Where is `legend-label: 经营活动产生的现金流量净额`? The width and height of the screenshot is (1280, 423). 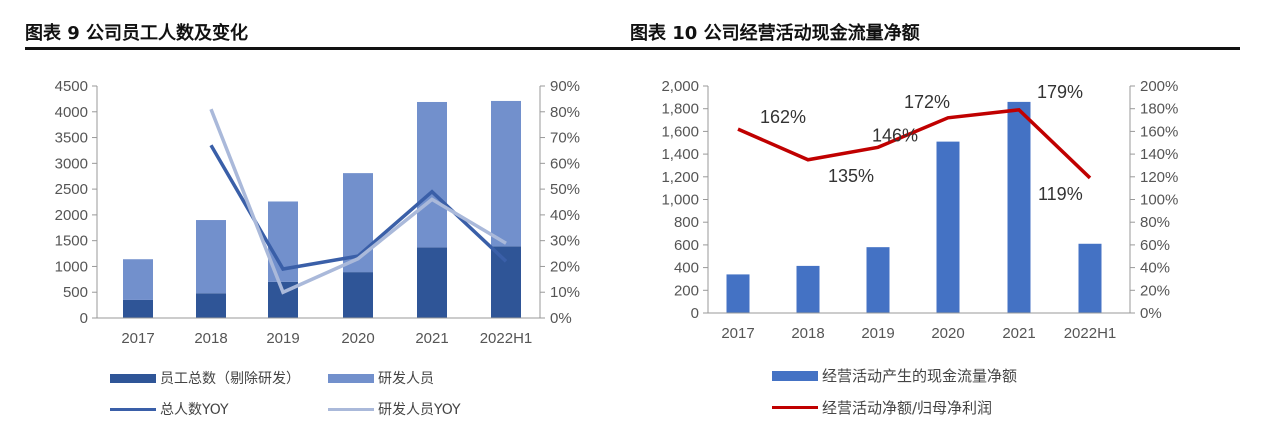 legend-label: 经营活动产生的现金流量净额 is located at coordinates (920, 376).